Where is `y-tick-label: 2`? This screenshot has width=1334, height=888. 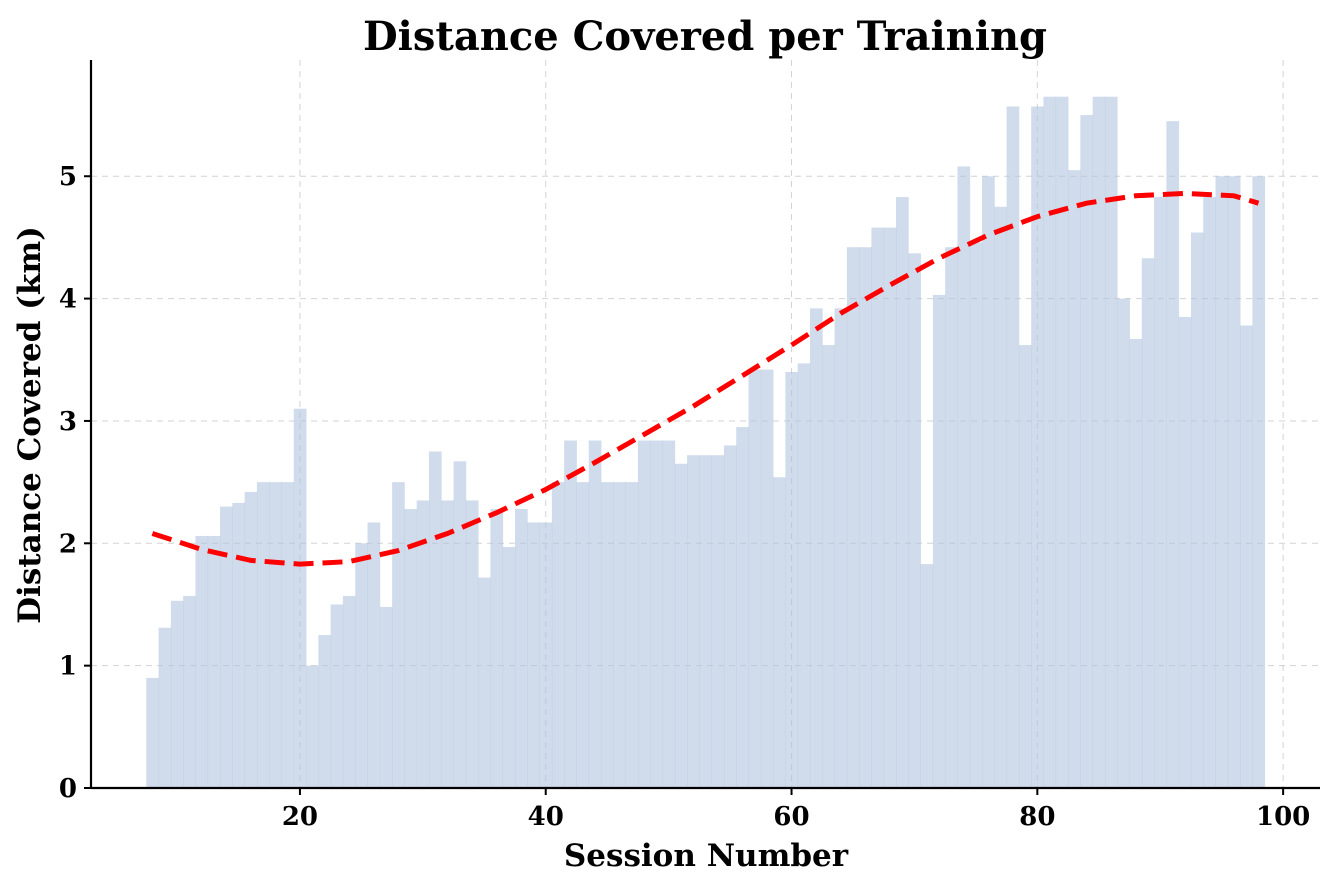 y-tick-label: 2 is located at coordinates (68, 544).